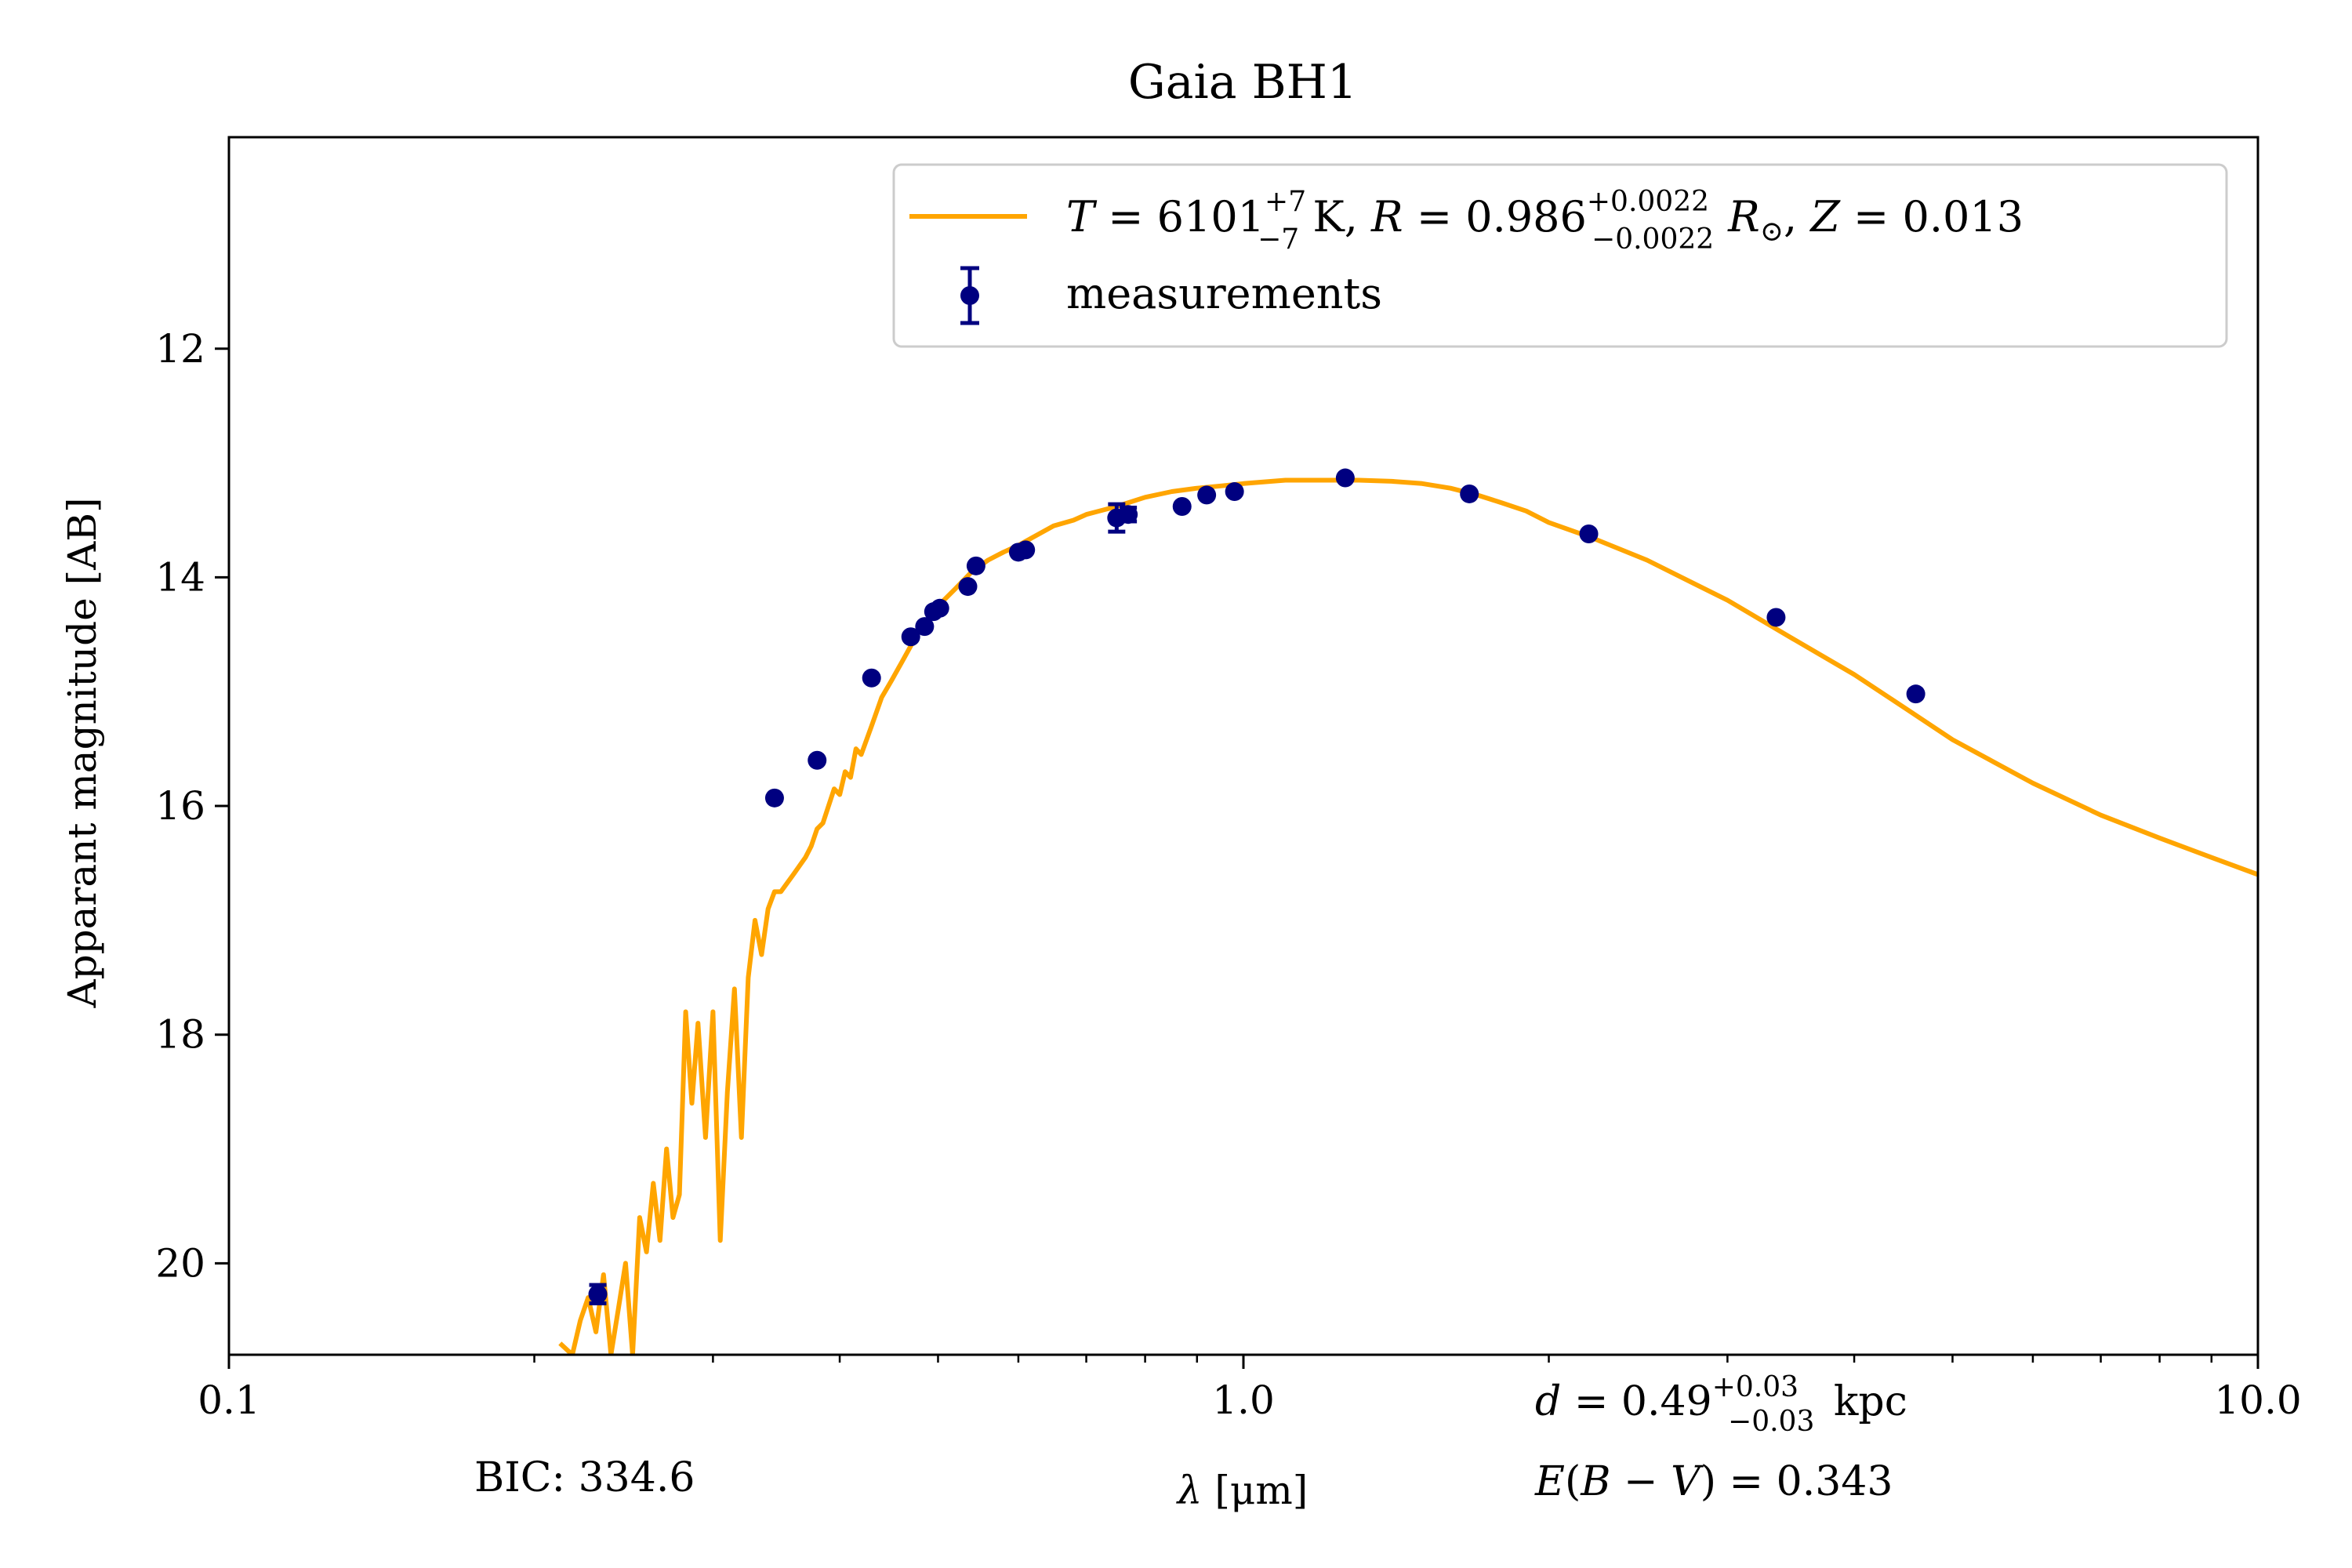 Image resolution: width=2352 pixels, height=1568 pixels. What do you see at coordinates (1721, 1404) in the screenshot?
I see `distance-annotation: d = 0.49+0.03 −0.03 kpc` at bounding box center [1721, 1404].